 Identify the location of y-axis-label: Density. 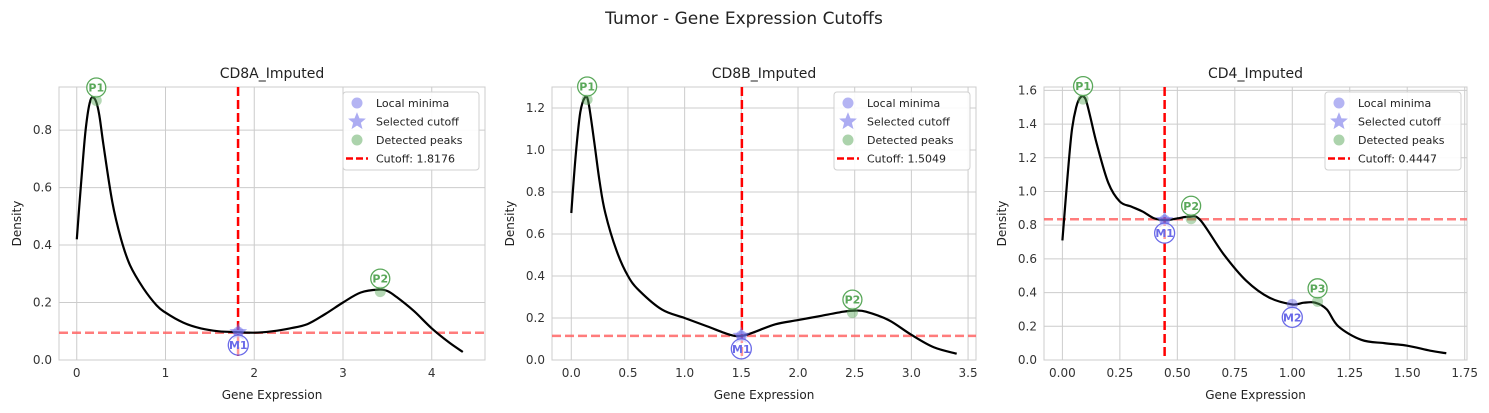
(17, 224).